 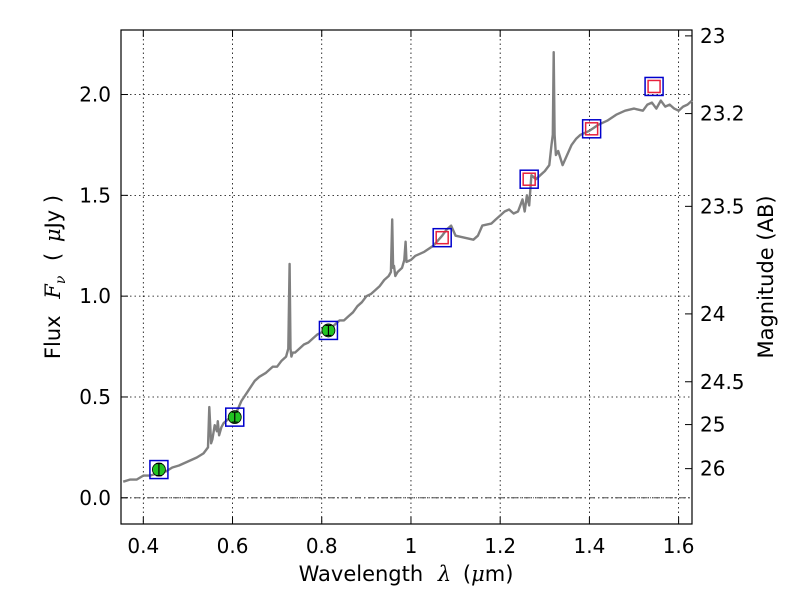 I want to click on y2-axis-label: Magnitude (AB), so click(x=766, y=276).